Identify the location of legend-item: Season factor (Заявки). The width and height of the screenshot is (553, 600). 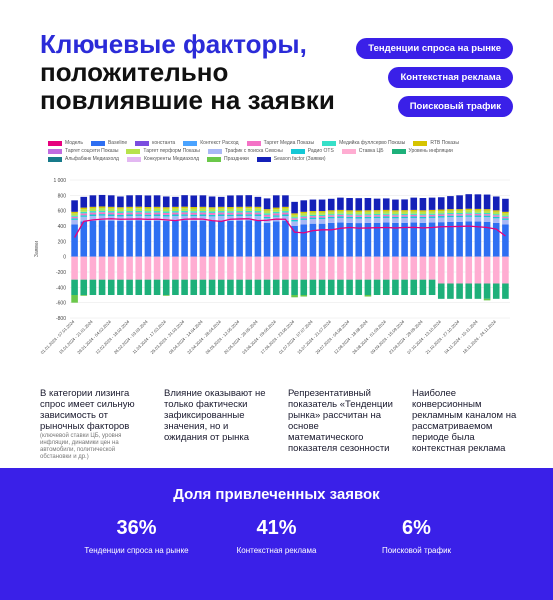
(290, 159).